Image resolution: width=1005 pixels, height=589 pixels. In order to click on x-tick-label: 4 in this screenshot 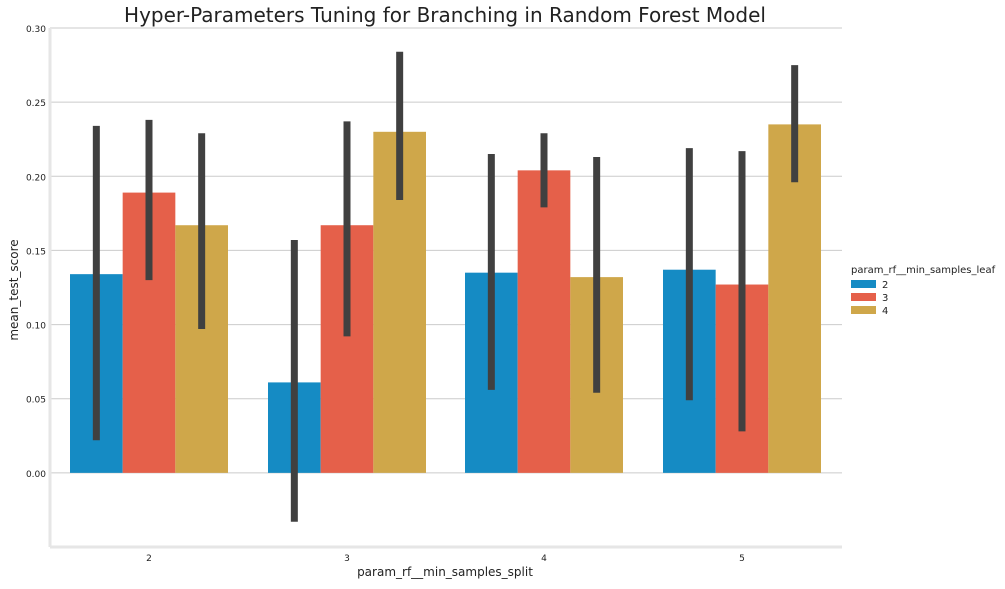, I will do `click(544, 559)`.